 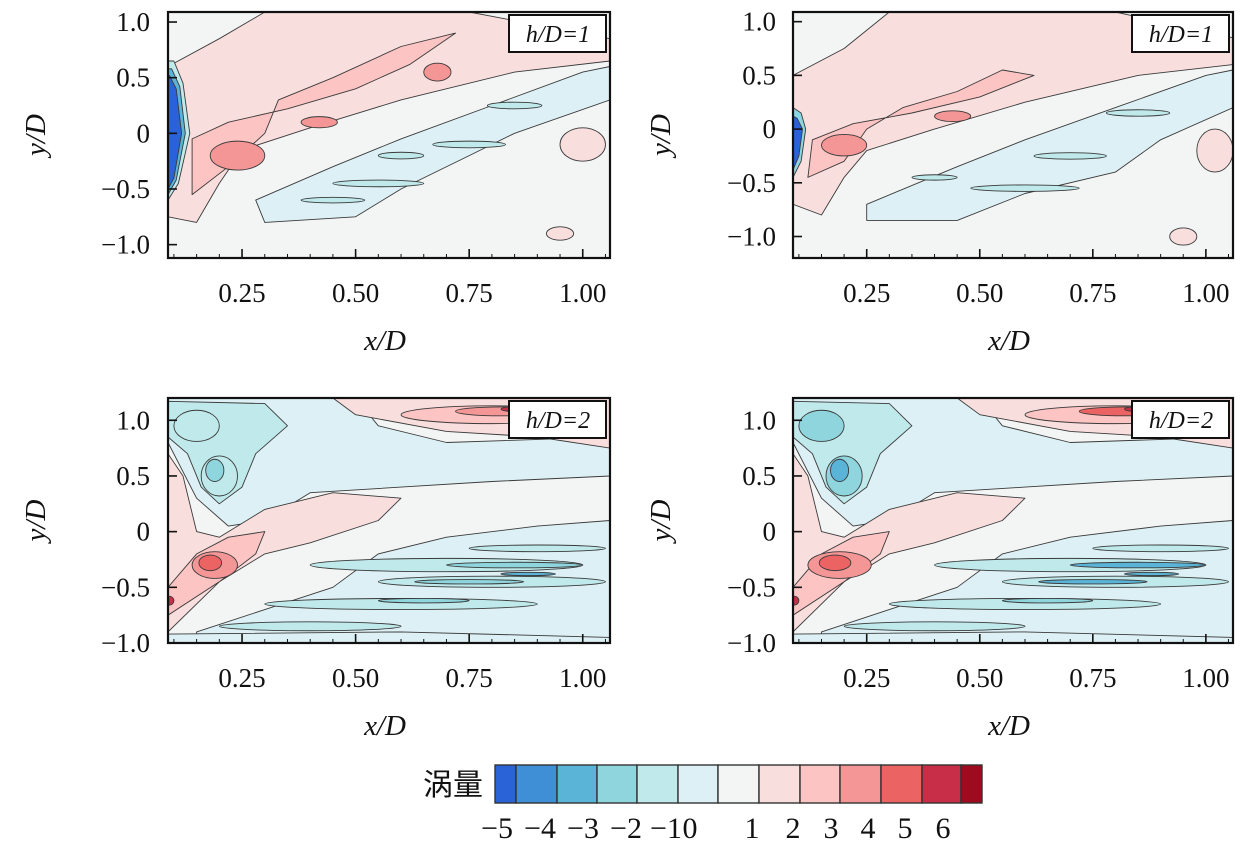 What do you see at coordinates (558, 421) in the screenshot?
I see `panel-label: h/D=2` at bounding box center [558, 421].